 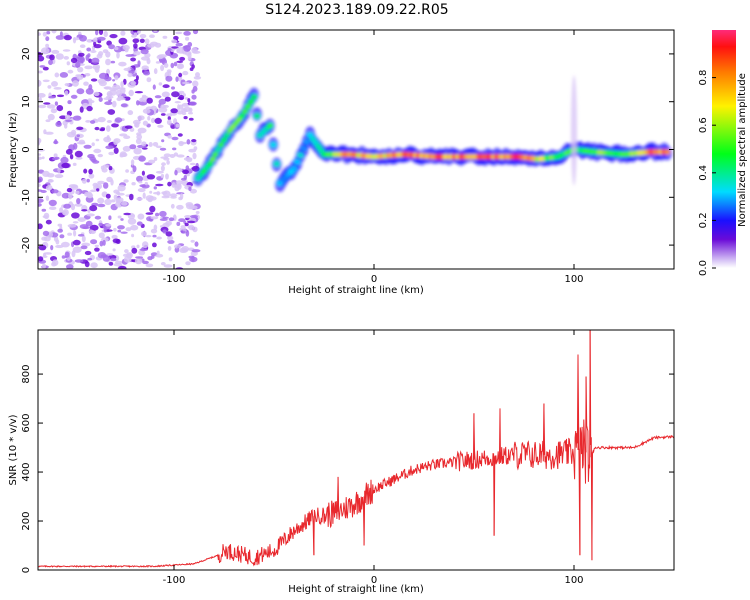 I want to click on snr-x-axis-label: Height of straight line (km), so click(x=356, y=589).